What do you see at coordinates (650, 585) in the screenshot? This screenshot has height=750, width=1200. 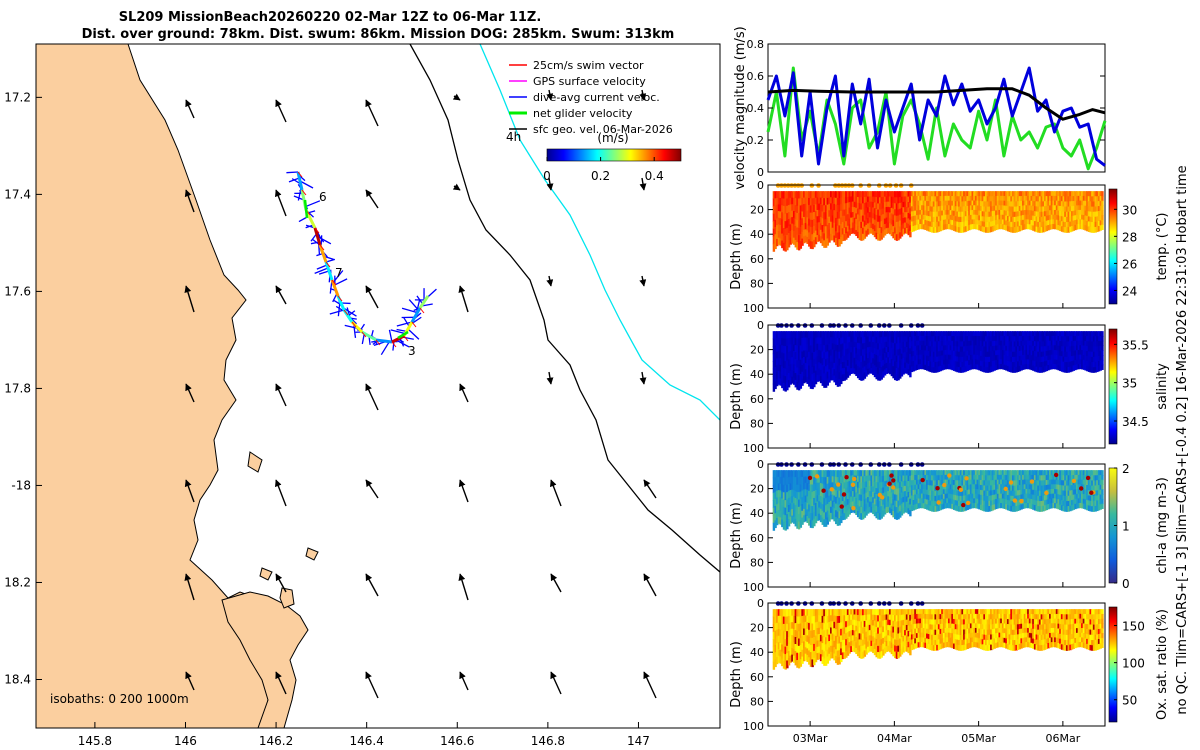 I see `geo-velocity-arrow` at bounding box center [650, 585].